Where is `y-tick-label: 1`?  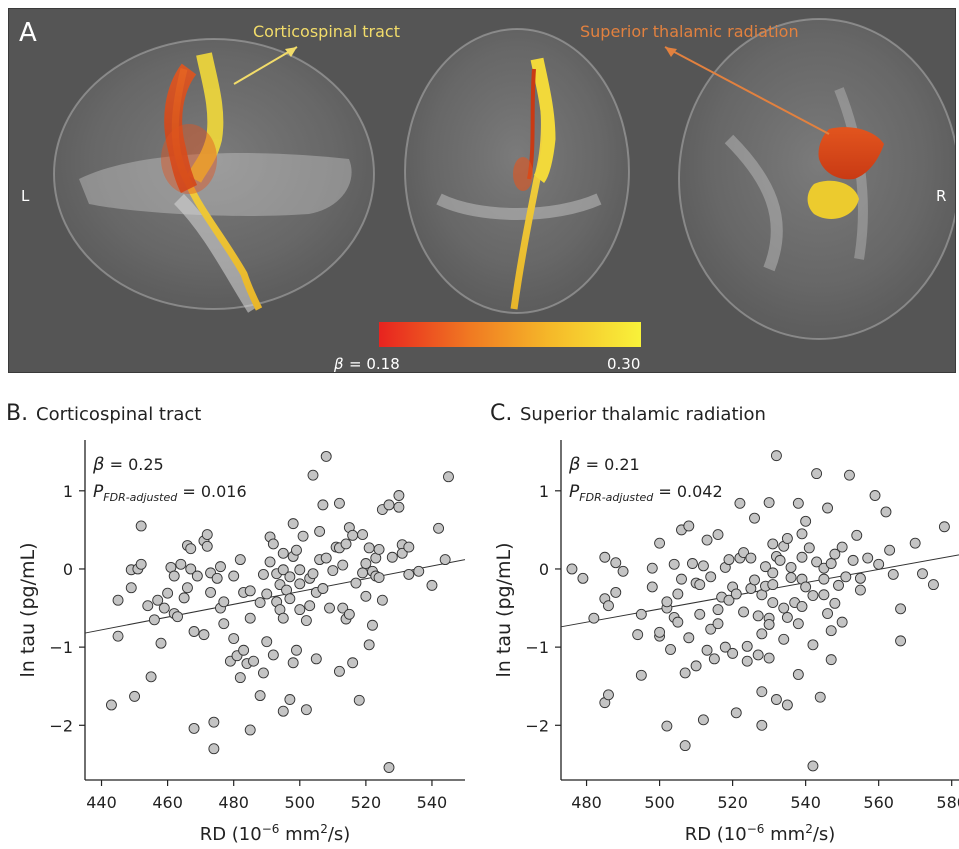
y-tick-label: 1 is located at coordinates (68, 491).